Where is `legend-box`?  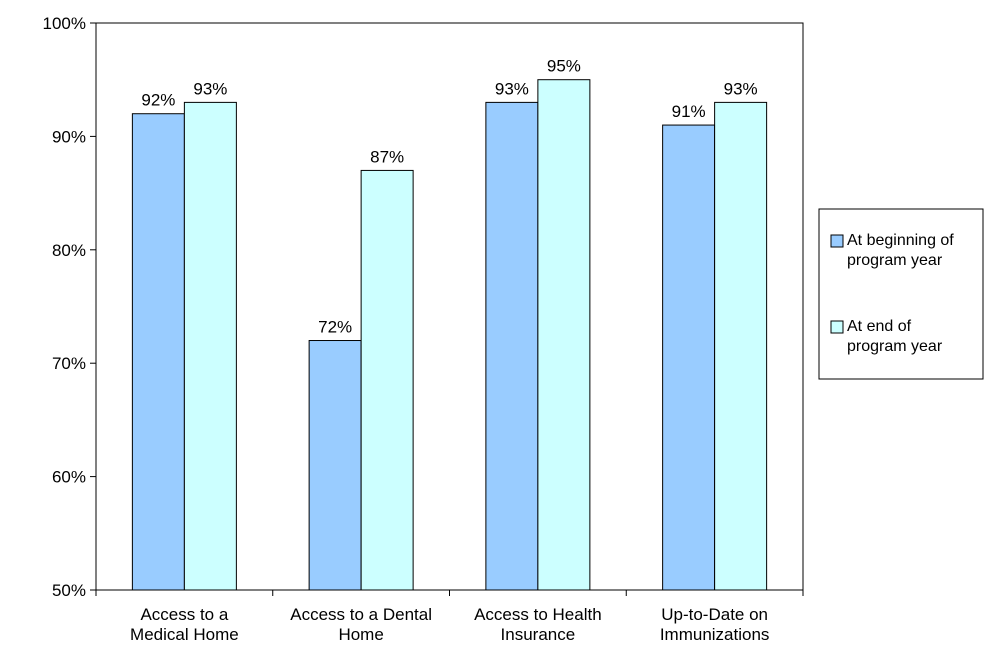 legend-box is located at coordinates (901, 294).